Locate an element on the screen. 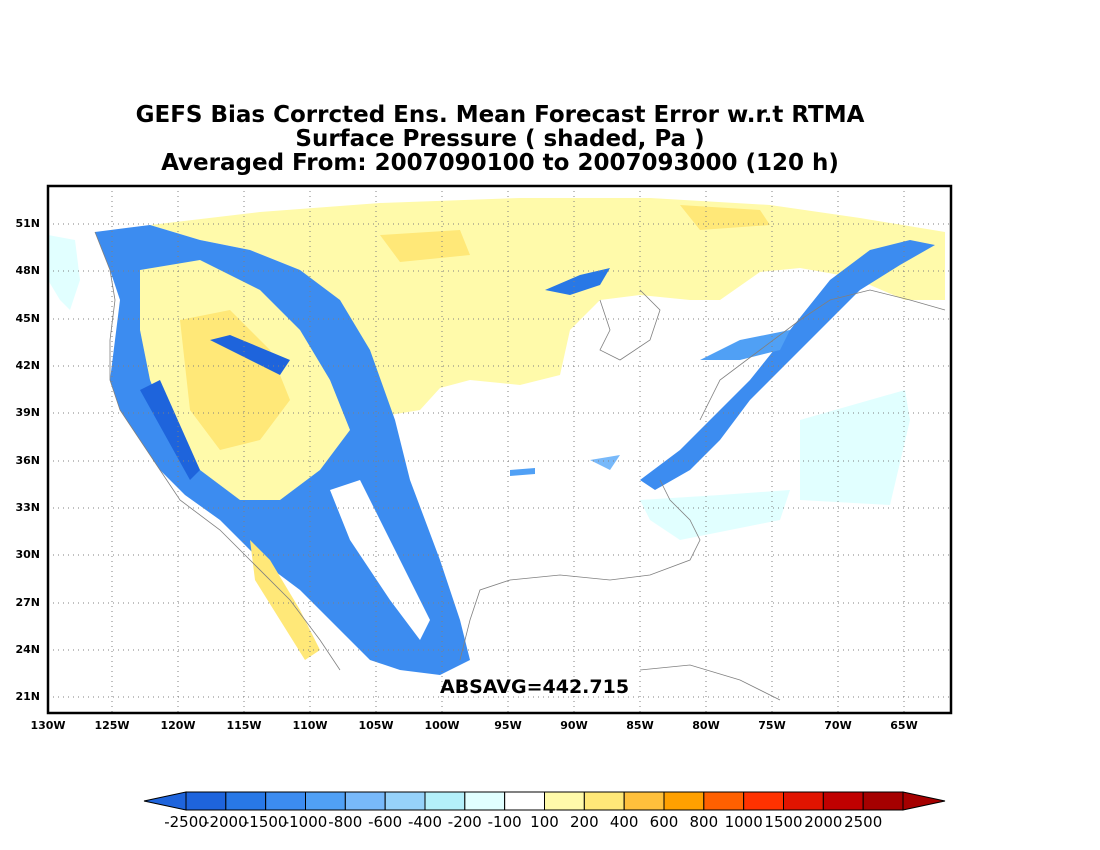  colorbar-tick-label: -1000 is located at coordinates (305, 822).